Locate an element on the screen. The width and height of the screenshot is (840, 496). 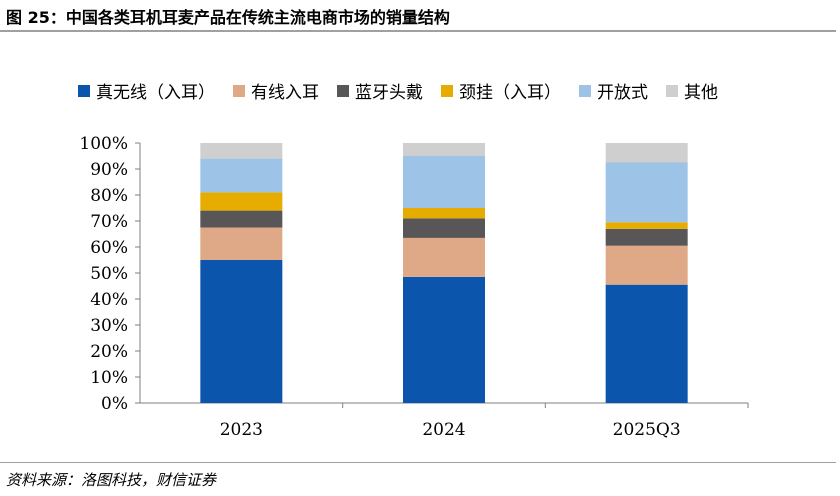
y-tick-label: 50% is located at coordinates (109, 274).